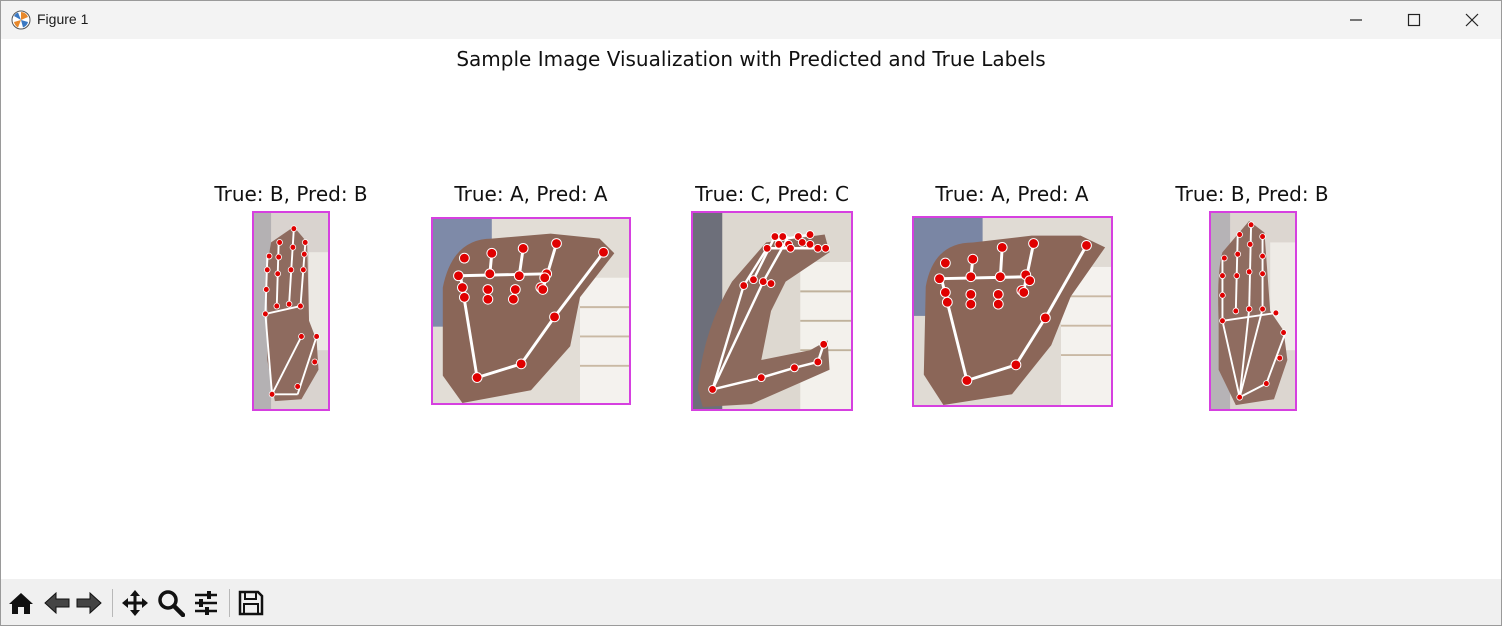 This screenshot has width=1502, height=626. I want to click on subplot-title-2: True: A, Pred: A, so click(531, 194).